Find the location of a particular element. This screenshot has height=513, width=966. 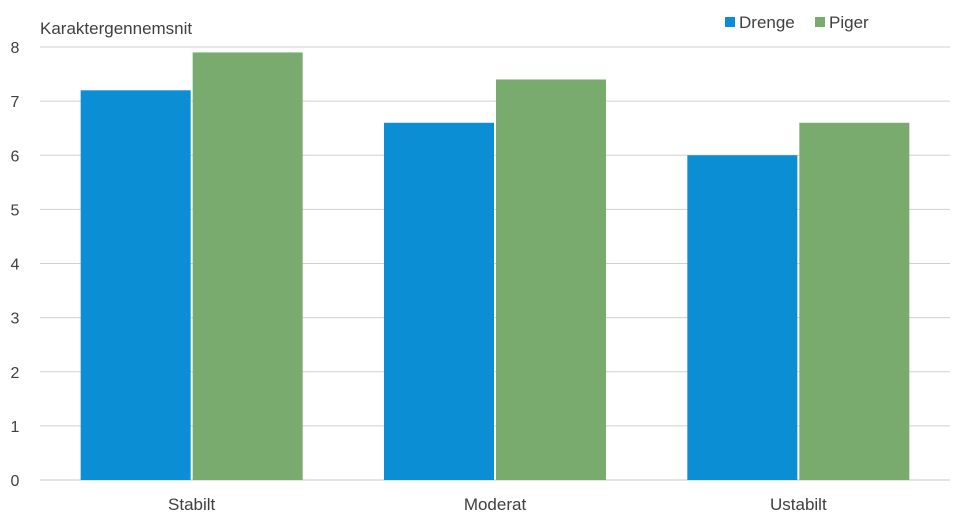

y-tick-labels: 0 1 2 3 4 5 6 7 8 is located at coordinates (15, 265).